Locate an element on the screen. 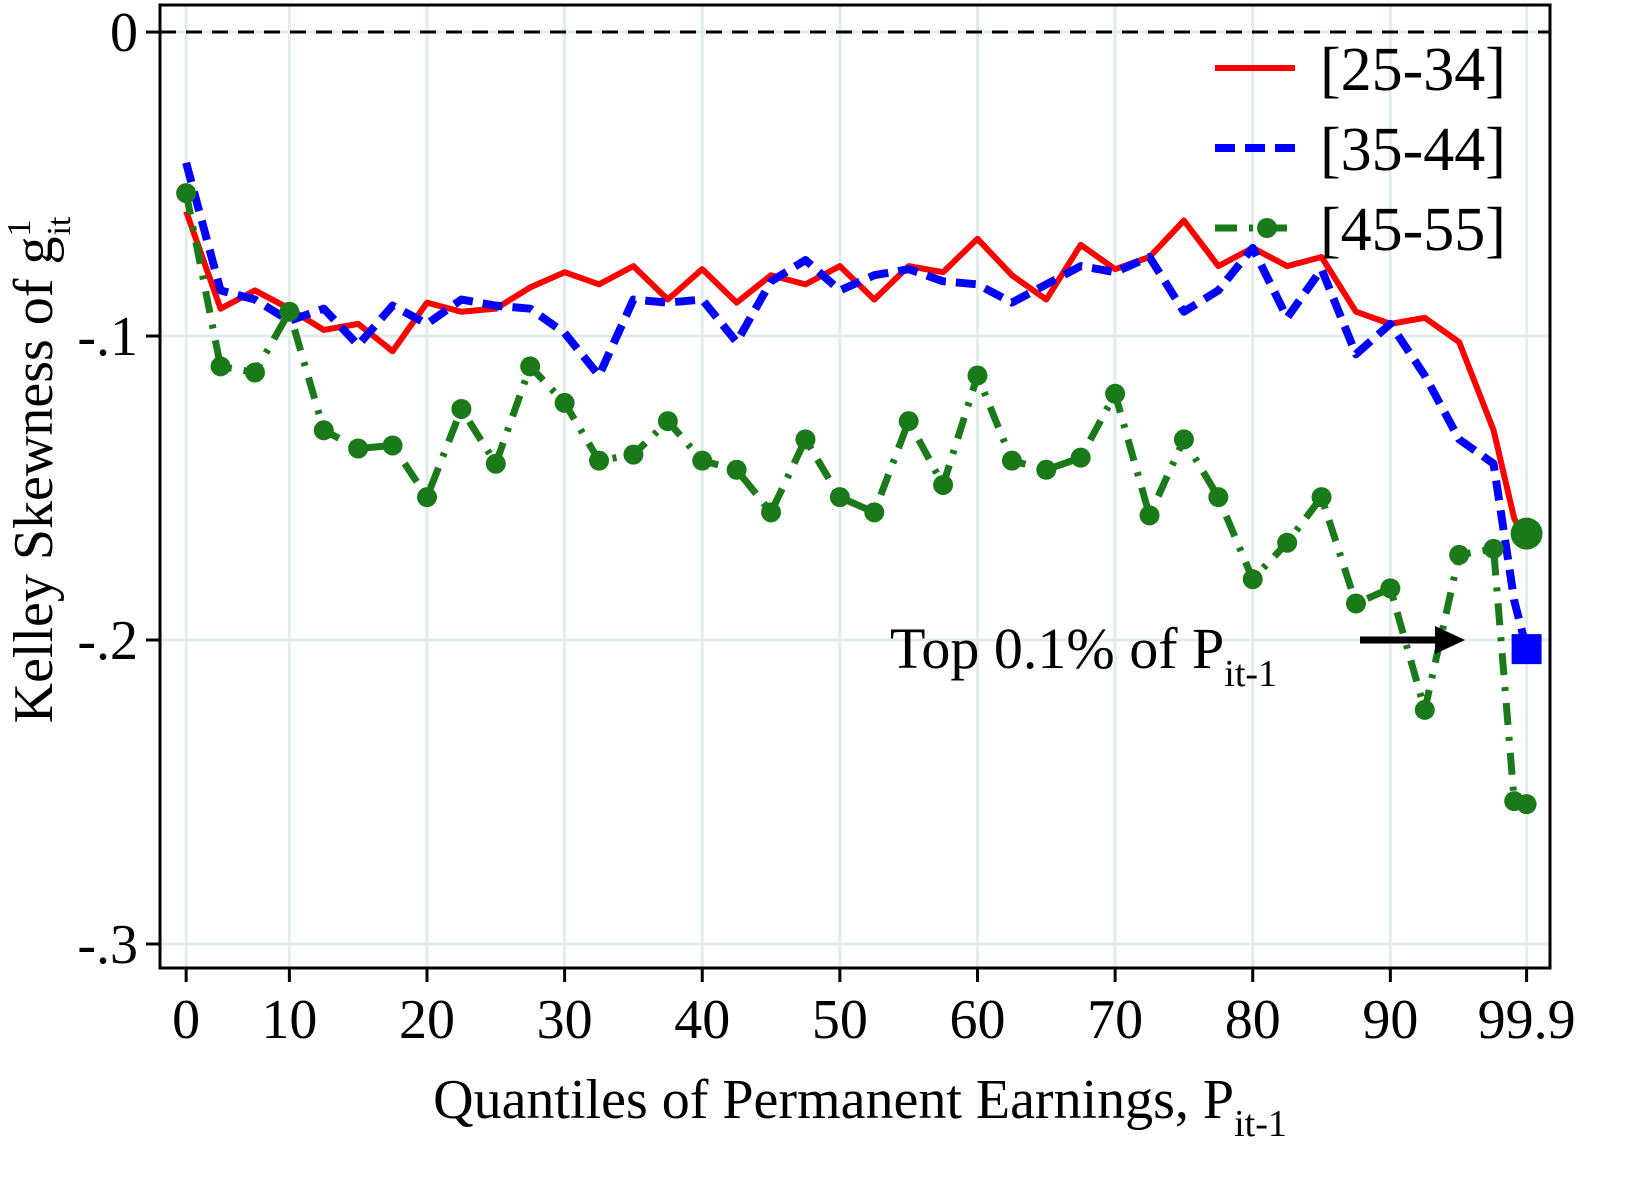 This screenshot has height=1178, width=1628. annotation-sub: it-1 is located at coordinates (1250, 674).